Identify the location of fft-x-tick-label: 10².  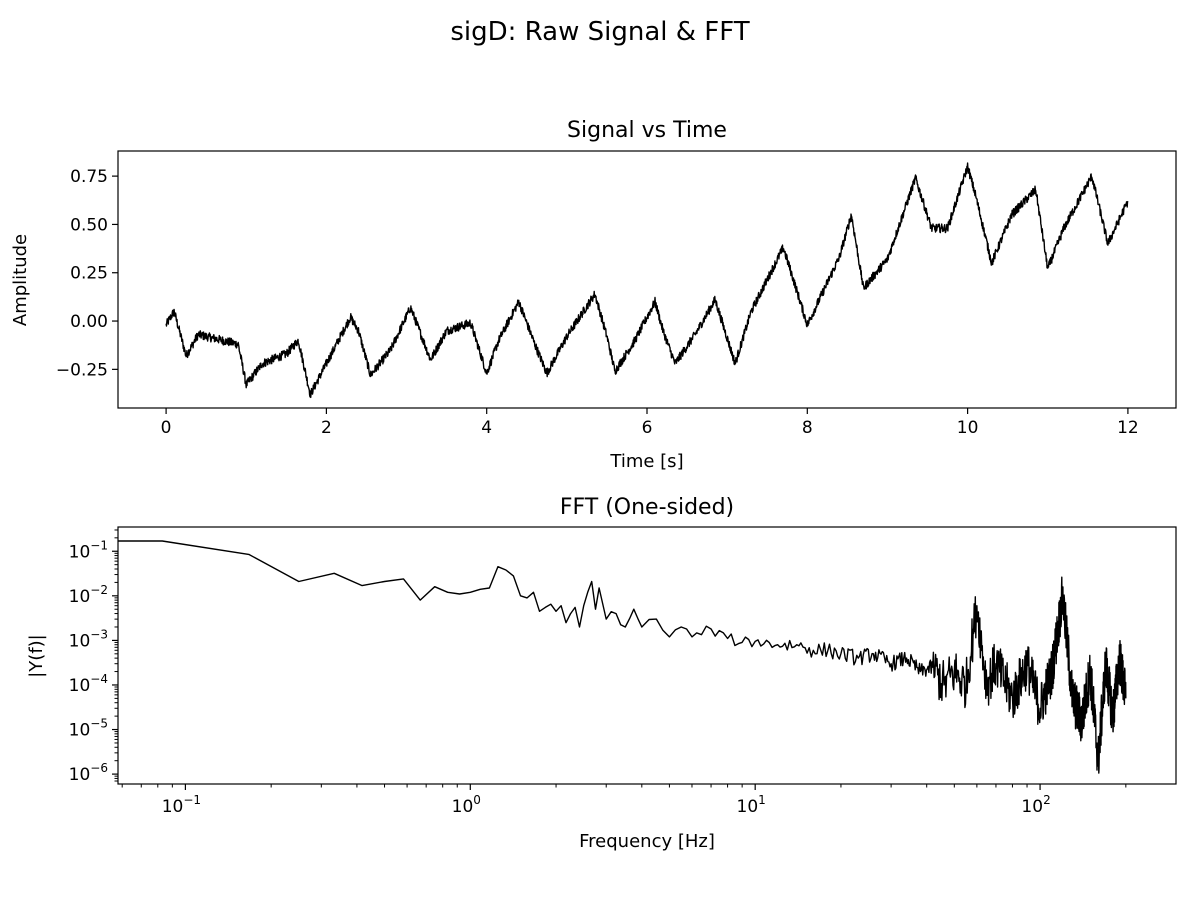
(1035, 805).